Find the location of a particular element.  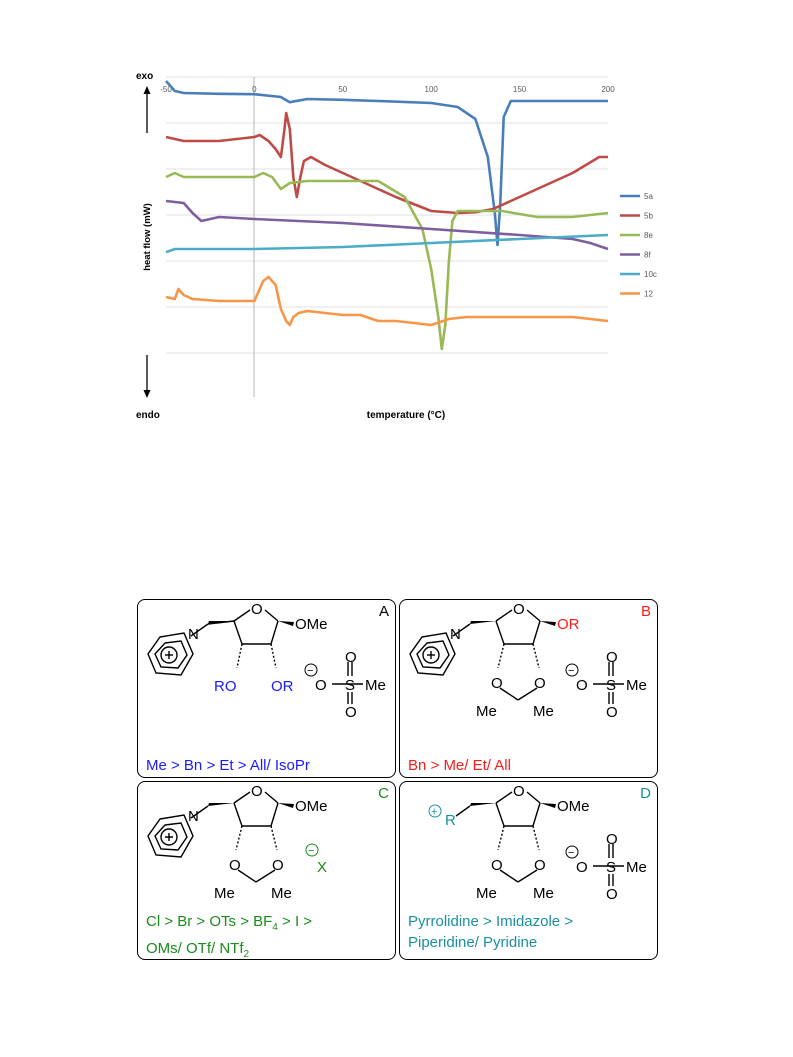

series-line-5b is located at coordinates (386, 163).